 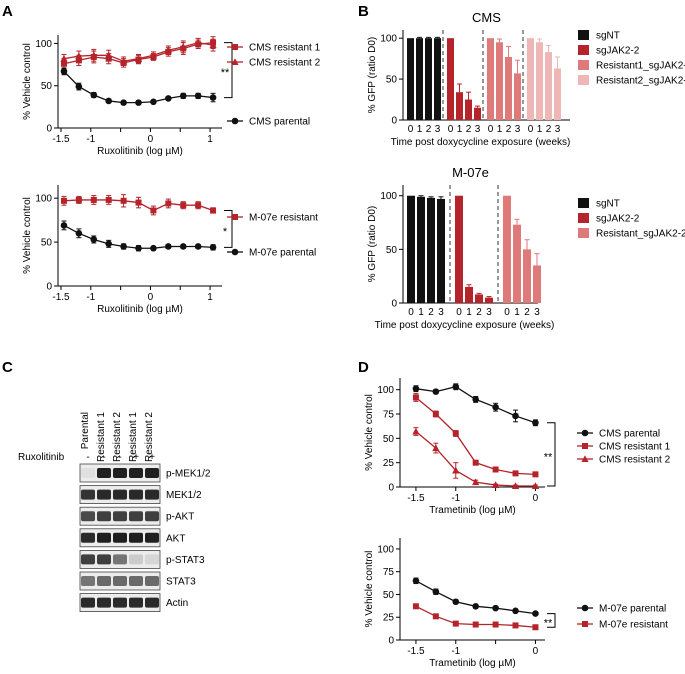 I want to click on panel-label-c: C, so click(x=7, y=367).